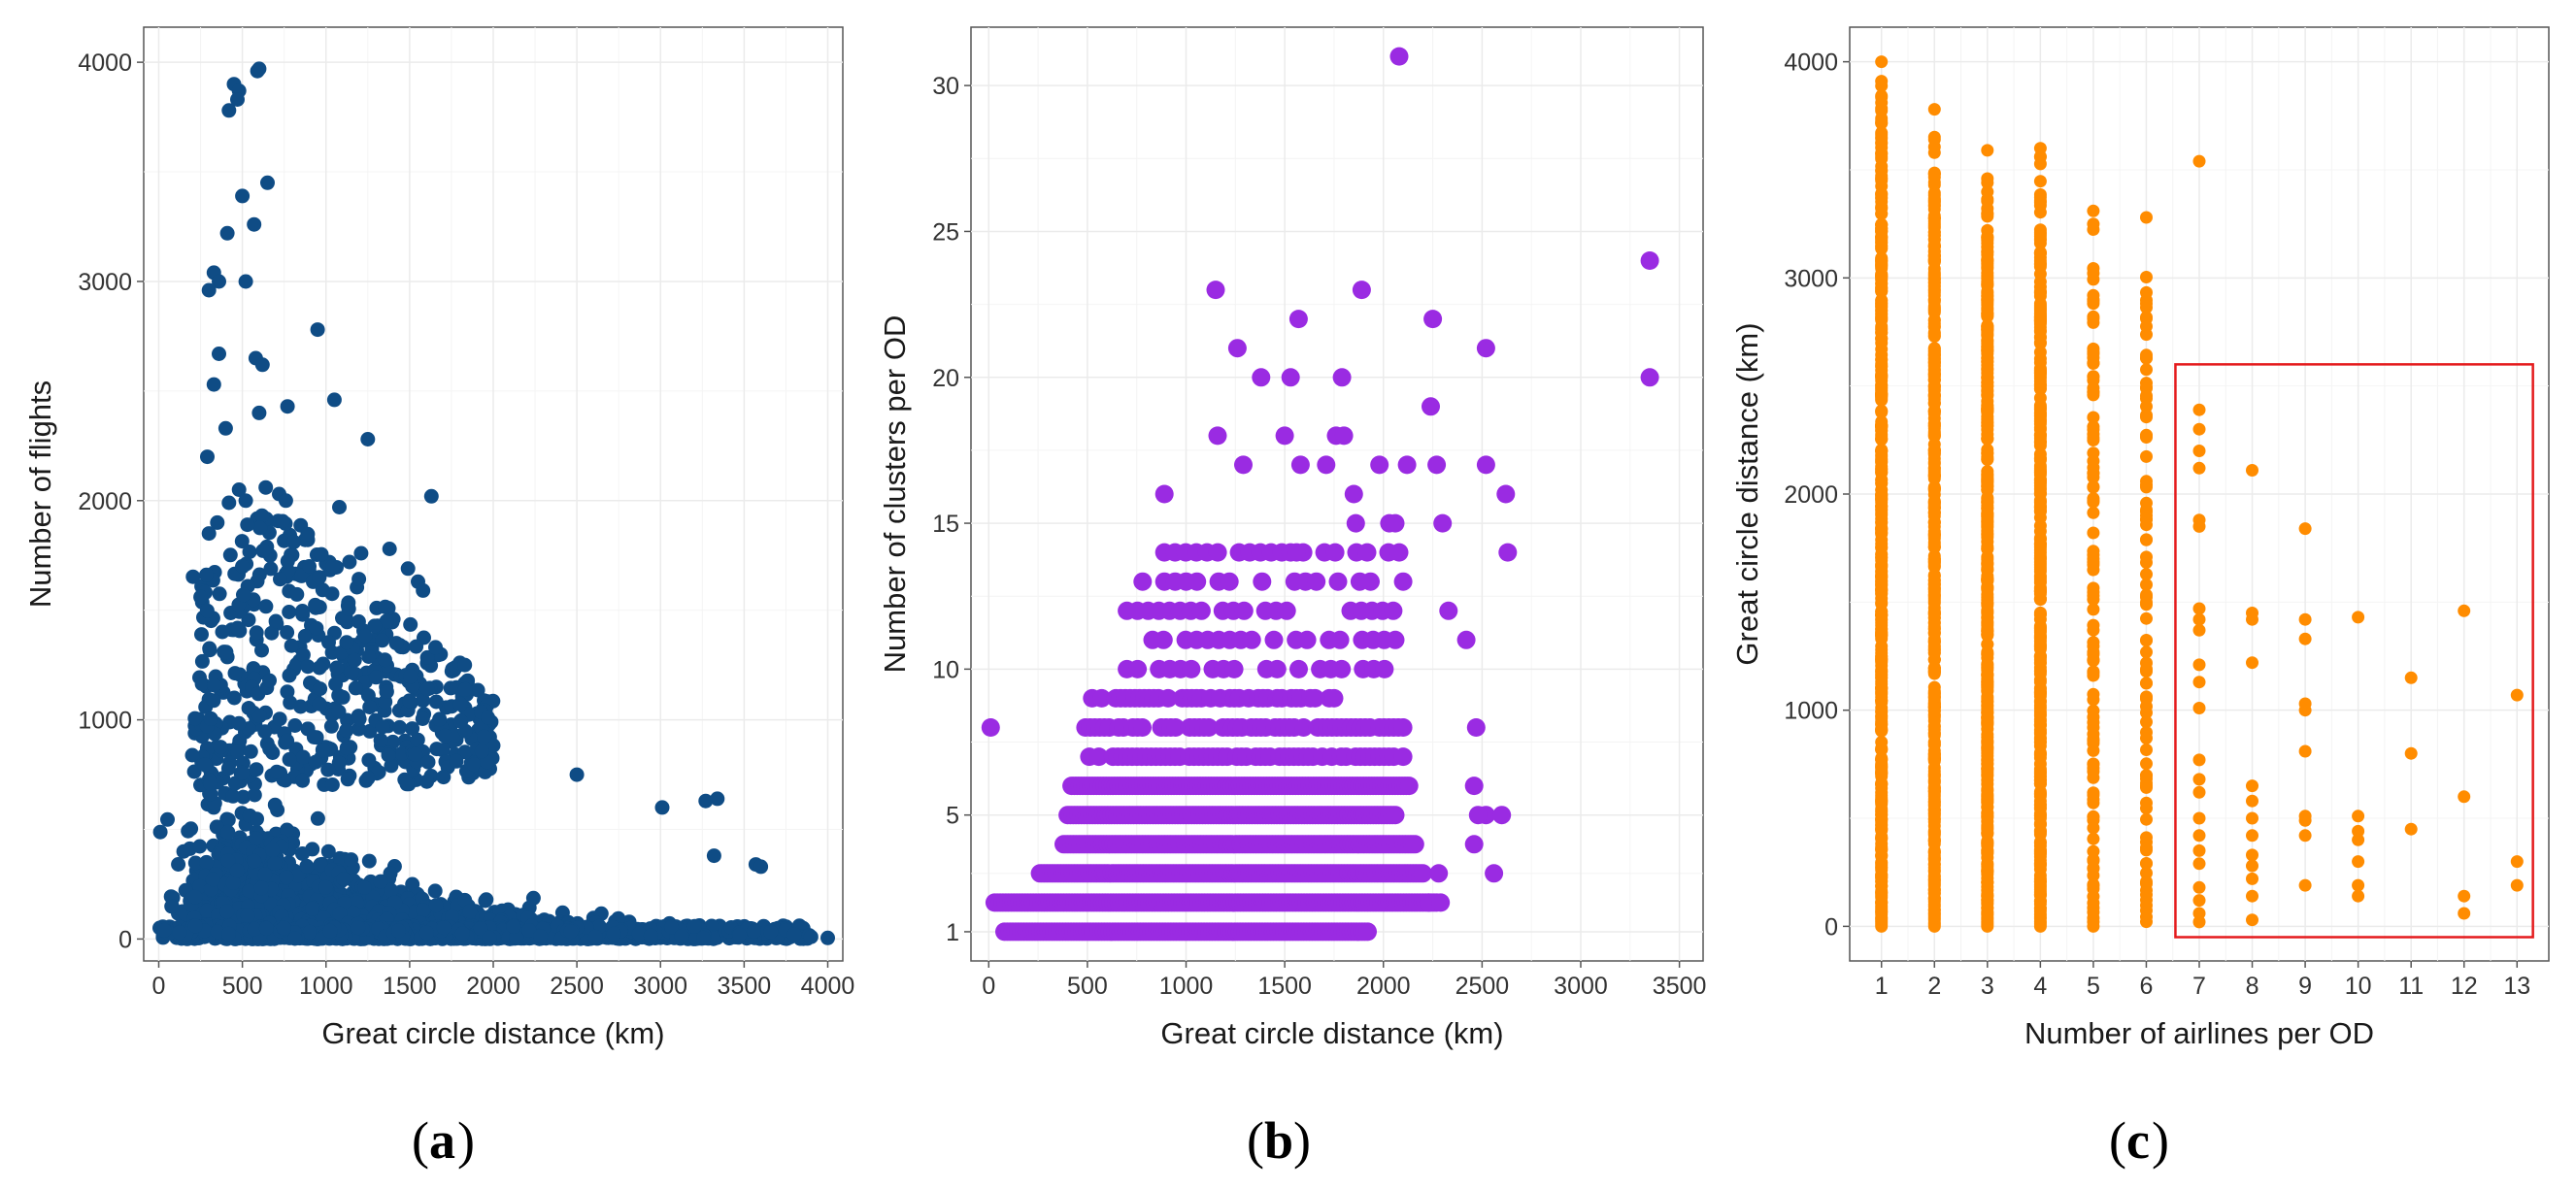 This screenshot has height=1190, width=2576. I want to click on x-tick-label: 1500, so click(410, 986).